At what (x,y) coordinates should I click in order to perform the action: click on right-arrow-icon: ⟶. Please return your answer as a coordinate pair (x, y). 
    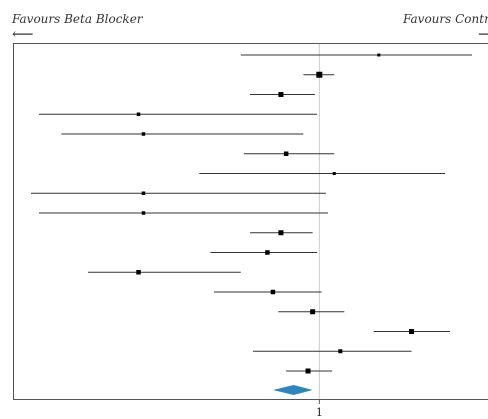
    Looking at the image, I should click on (483, 34).